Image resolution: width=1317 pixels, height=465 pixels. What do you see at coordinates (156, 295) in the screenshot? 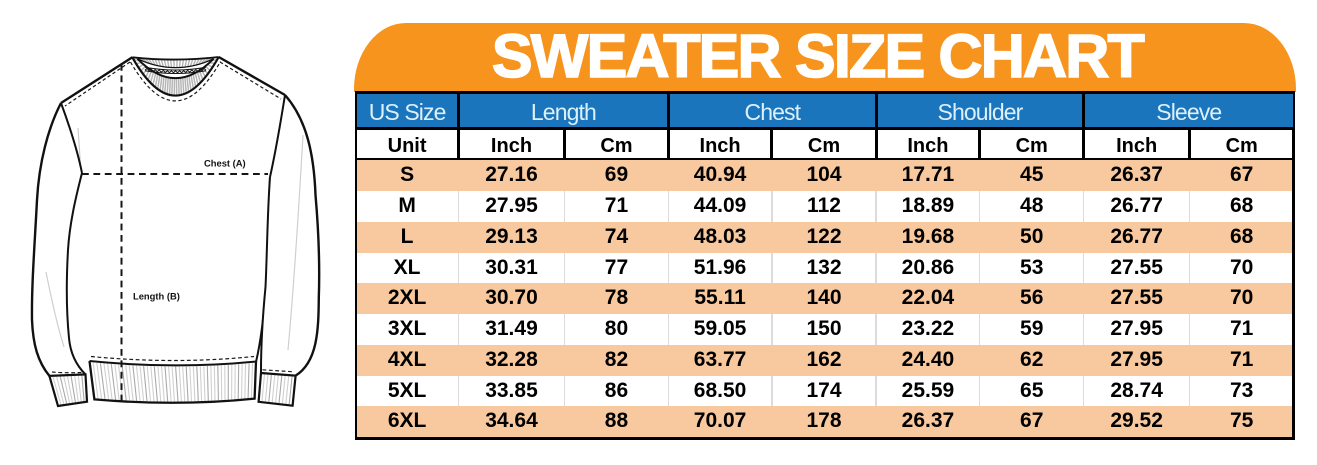
I see `svg-text: Length (B)` at bounding box center [156, 295].